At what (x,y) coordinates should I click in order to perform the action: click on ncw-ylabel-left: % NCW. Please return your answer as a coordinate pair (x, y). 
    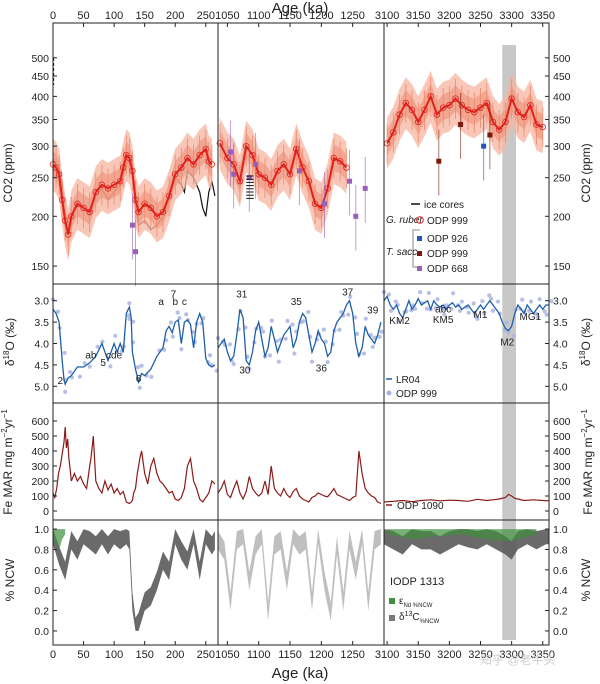
    Looking at the image, I should click on (10, 579).